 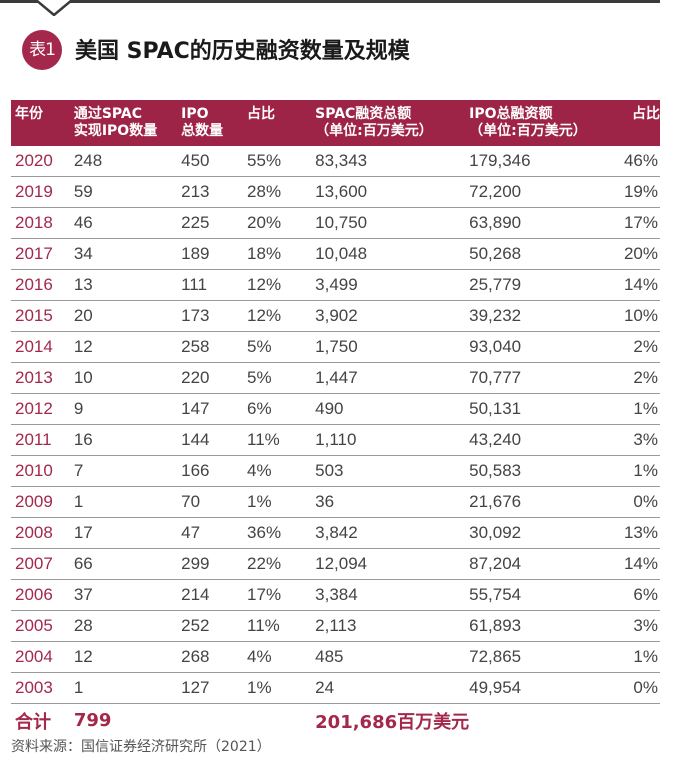 What do you see at coordinates (335, 316) in the screenshot?
I see `table-row: 2015 20 173 12% 3,902 39,232 10%` at bounding box center [335, 316].